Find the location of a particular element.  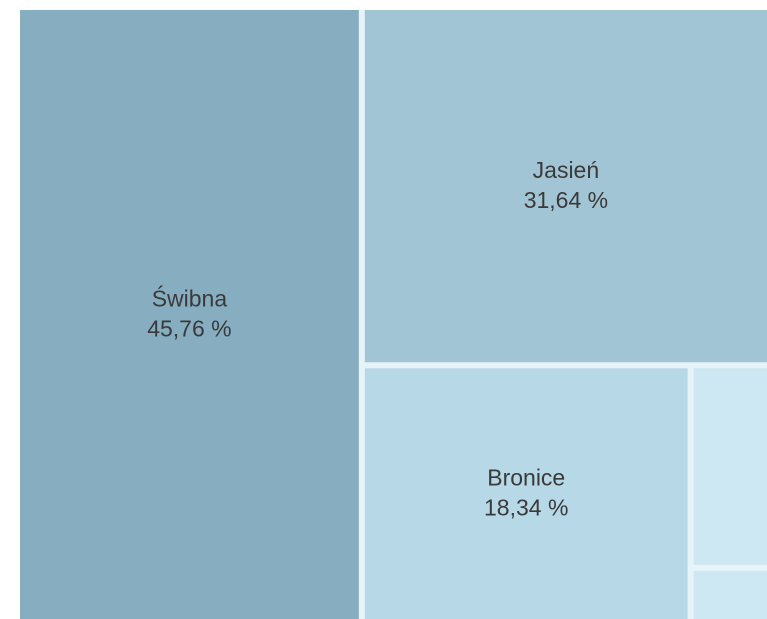

tile-label: Jasień is located at coordinates (566, 170).